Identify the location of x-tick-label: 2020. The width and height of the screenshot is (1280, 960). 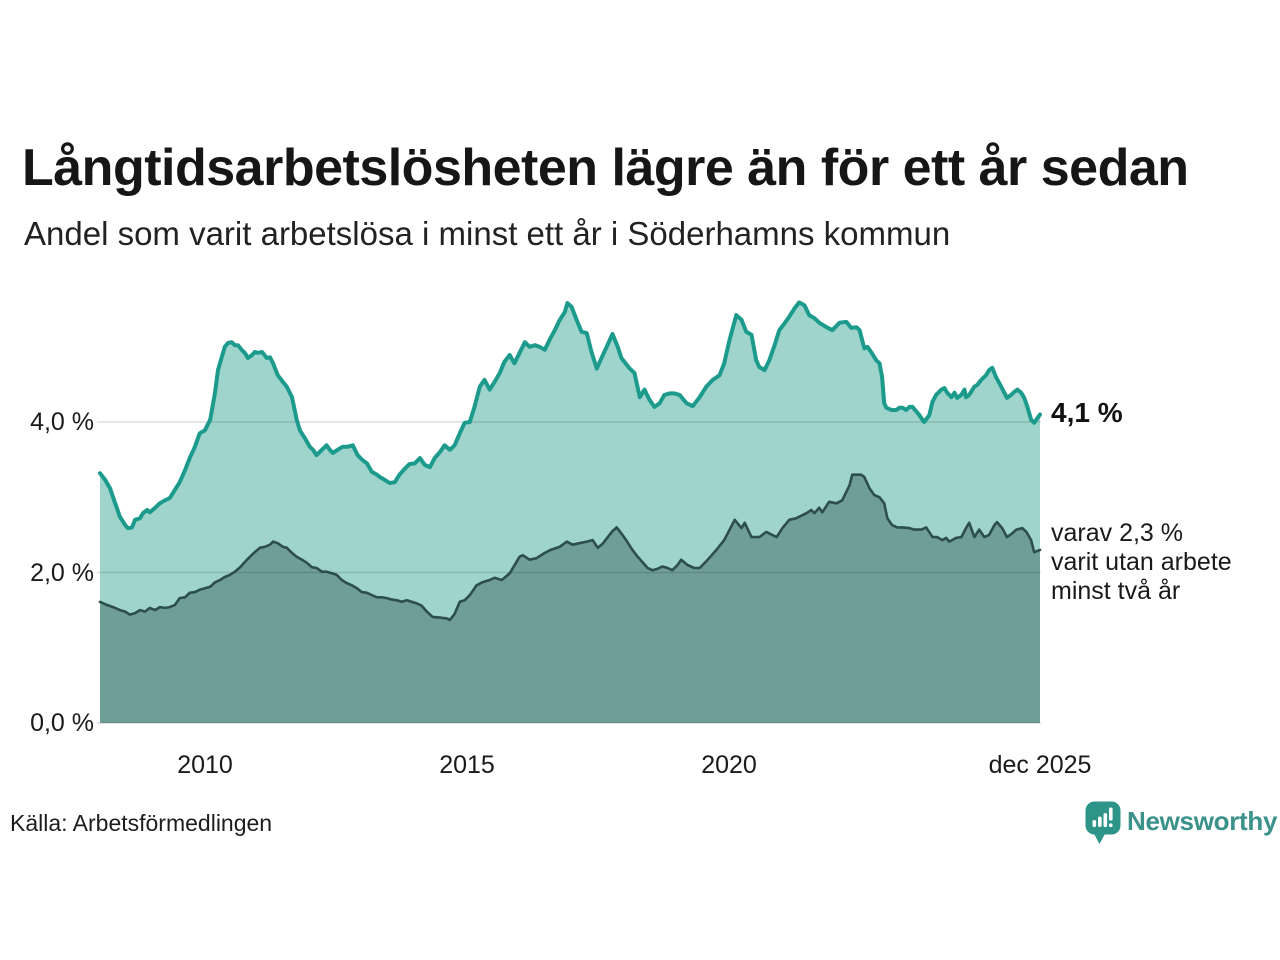
(729, 765).